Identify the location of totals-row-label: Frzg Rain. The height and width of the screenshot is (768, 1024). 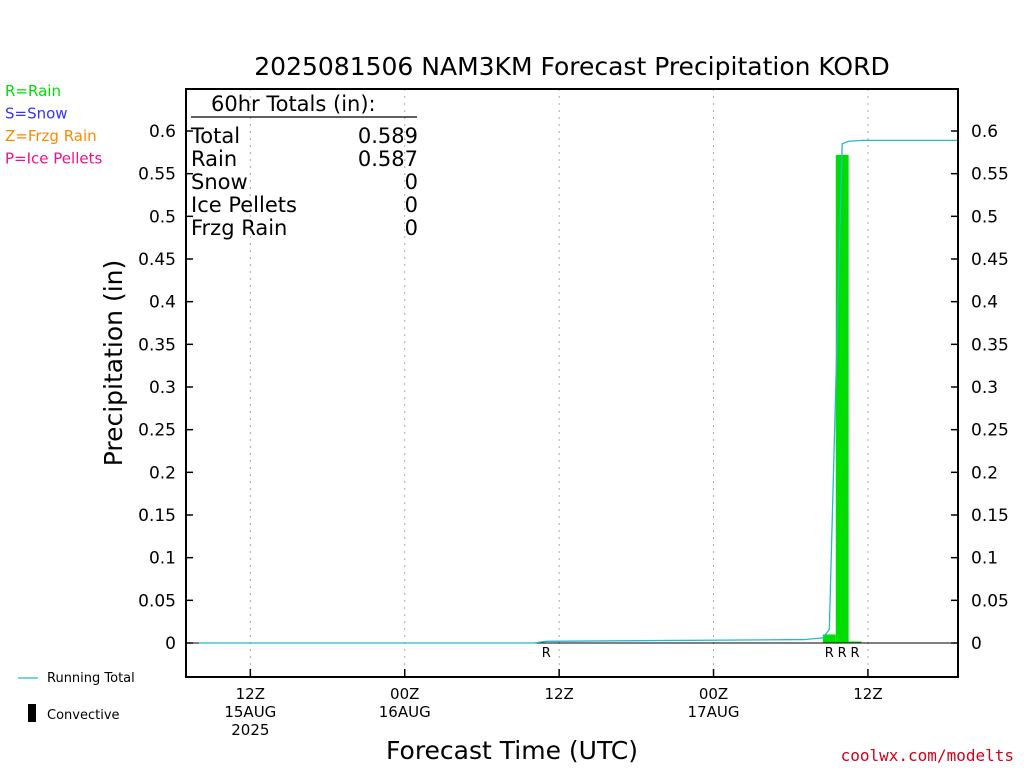
(239, 228).